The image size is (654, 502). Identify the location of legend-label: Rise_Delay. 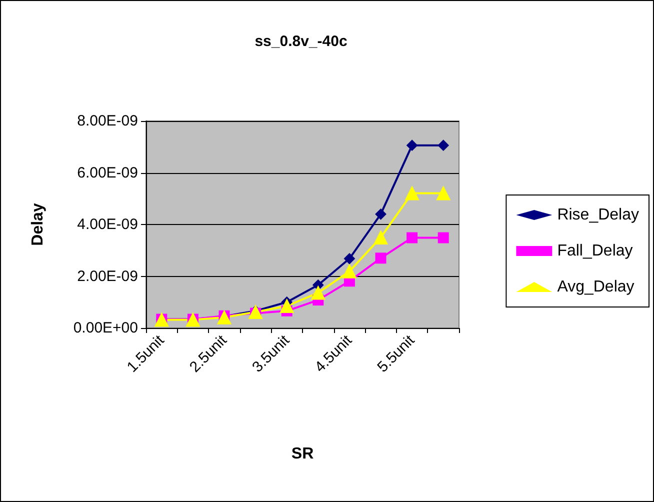
(598, 215).